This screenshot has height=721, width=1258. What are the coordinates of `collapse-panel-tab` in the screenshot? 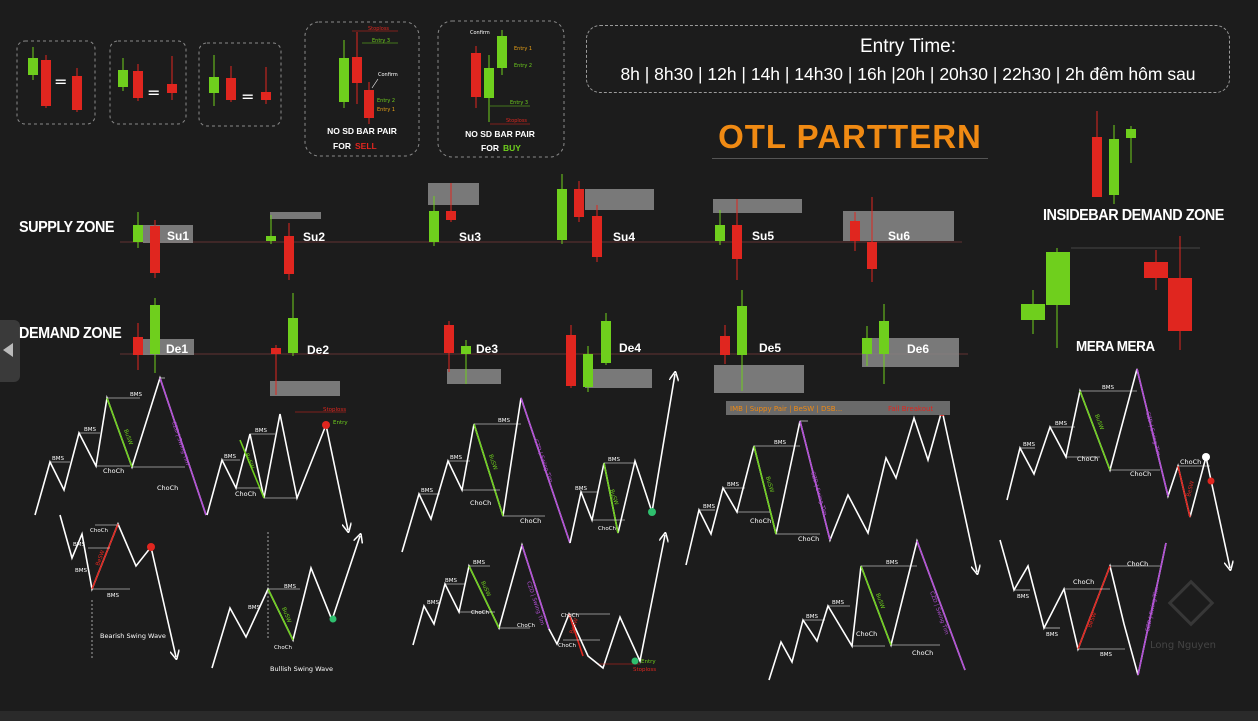 It's located at (10, 351).